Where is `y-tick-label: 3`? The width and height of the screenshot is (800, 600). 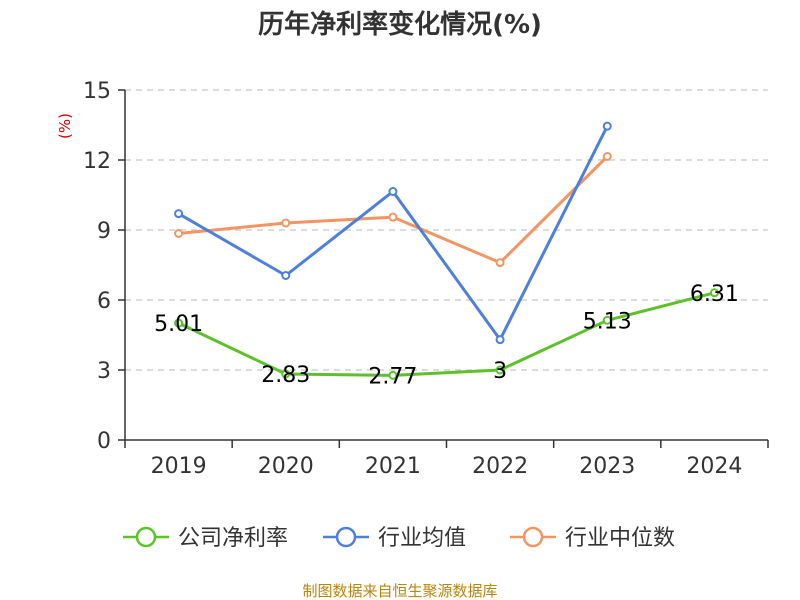 y-tick-label: 3 is located at coordinates (104, 371).